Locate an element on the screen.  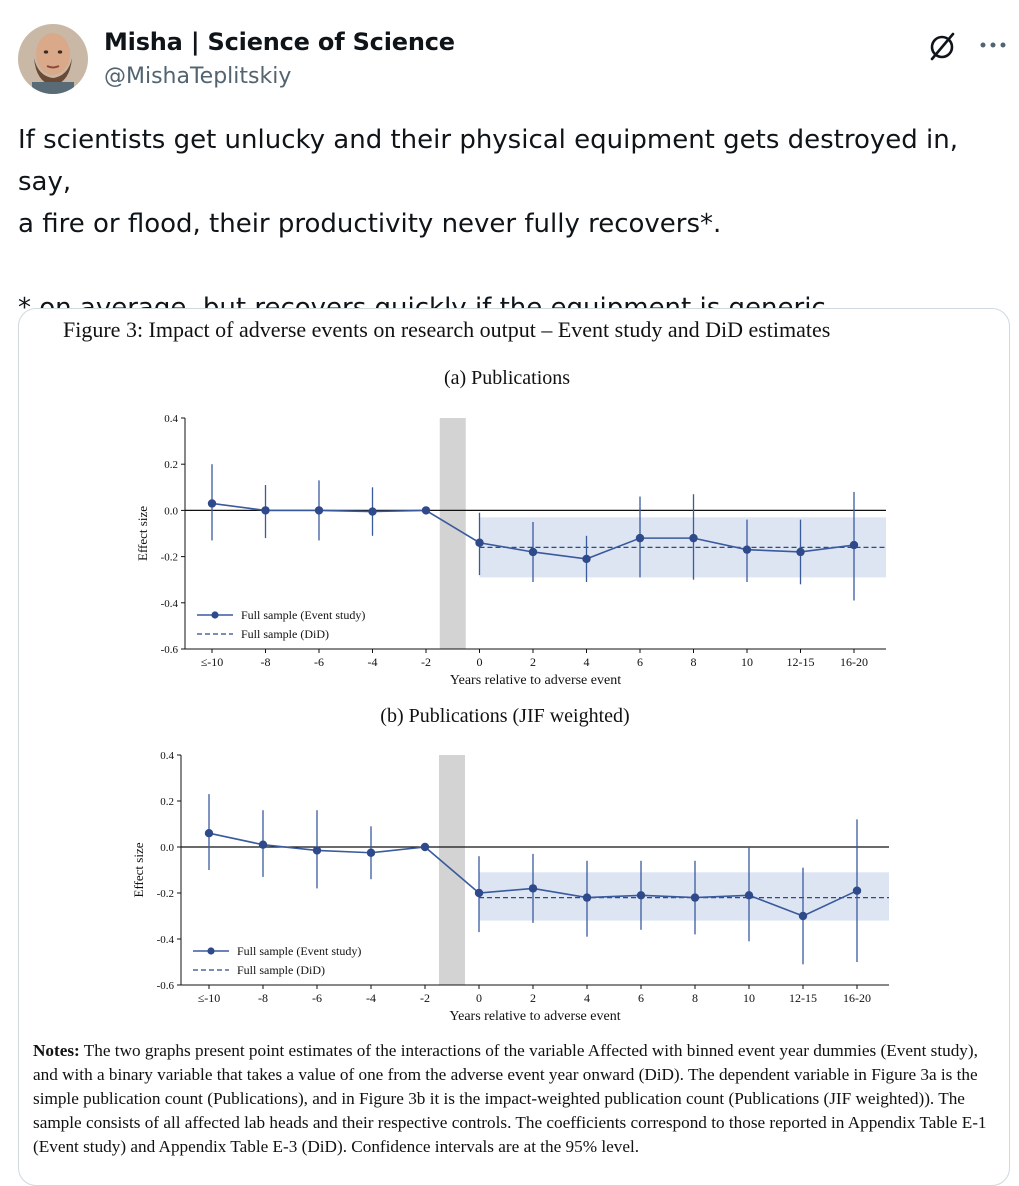
grok-icon is located at coordinates (942, 46).